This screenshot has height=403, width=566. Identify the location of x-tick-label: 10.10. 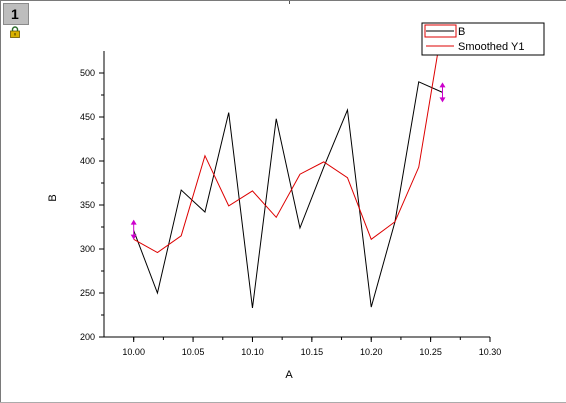
(252, 352).